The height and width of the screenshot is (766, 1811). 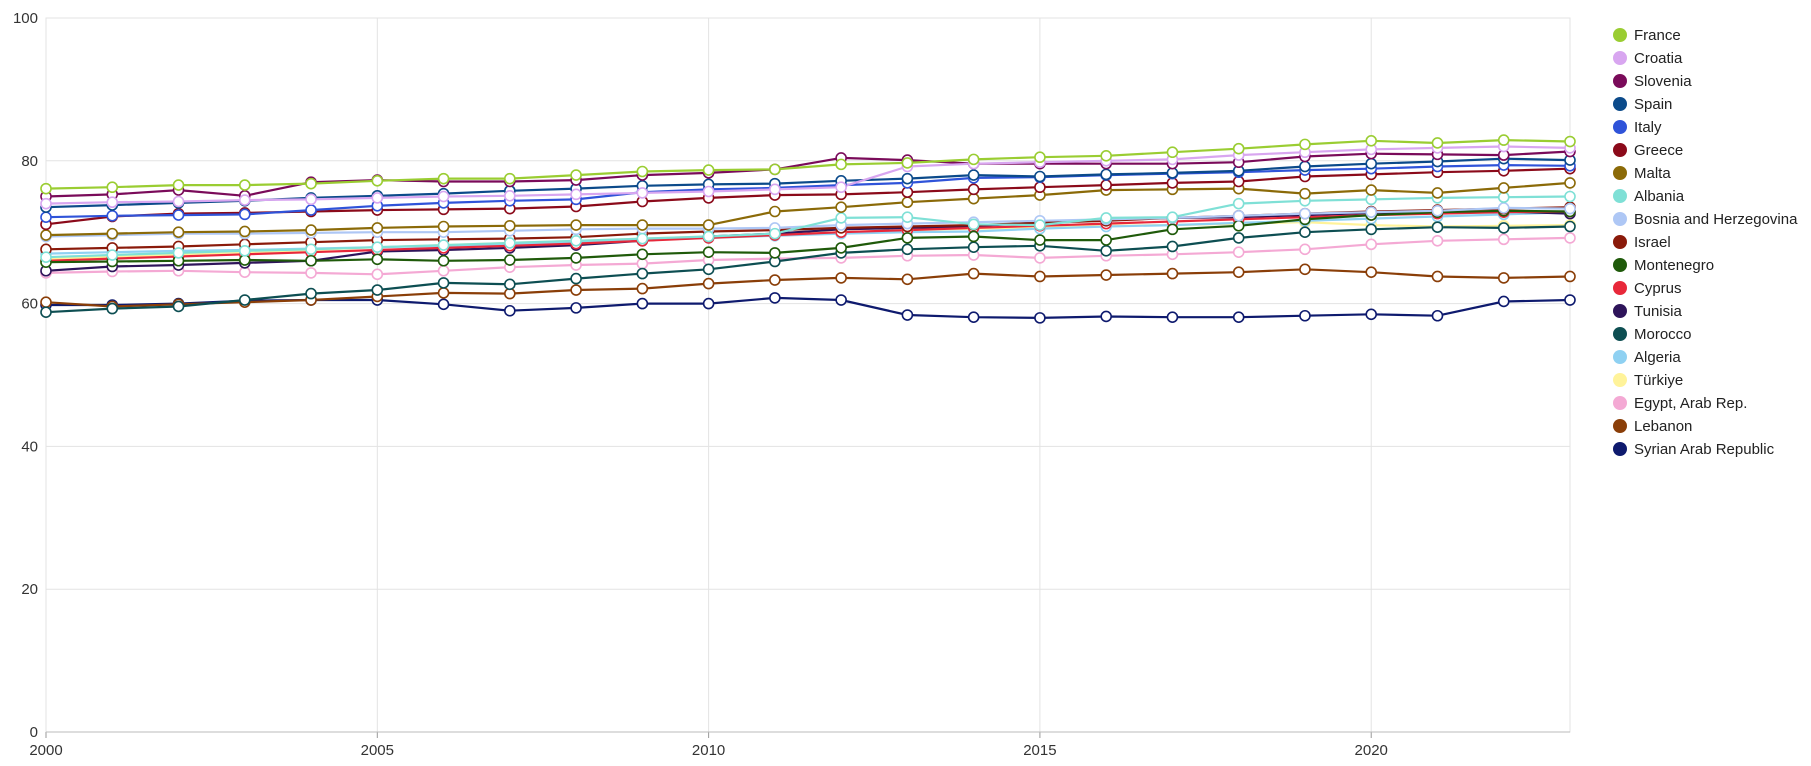 What do you see at coordinates (1648, 127) in the screenshot?
I see `legend-label: Italy` at bounding box center [1648, 127].